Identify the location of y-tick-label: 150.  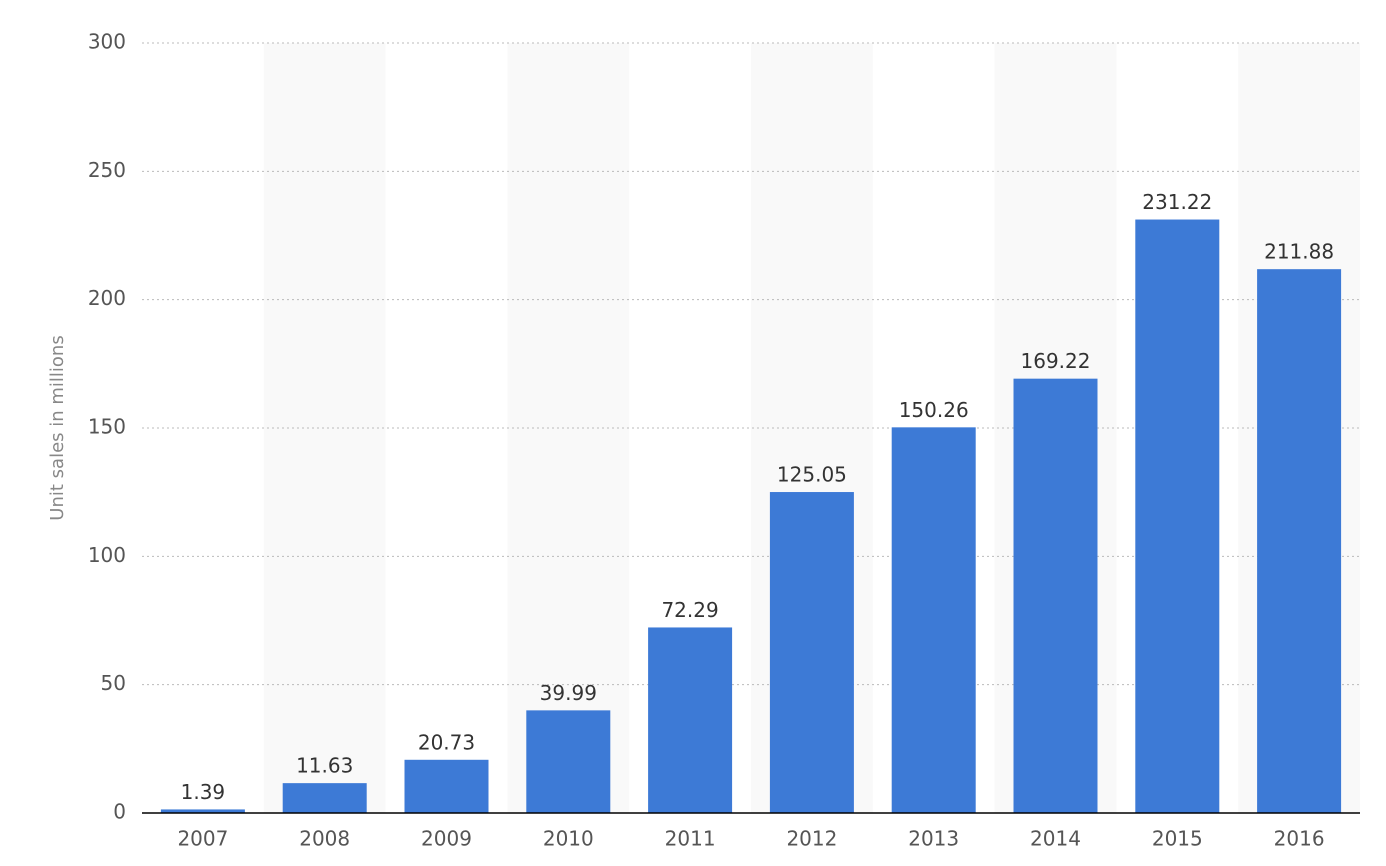
(107, 427).